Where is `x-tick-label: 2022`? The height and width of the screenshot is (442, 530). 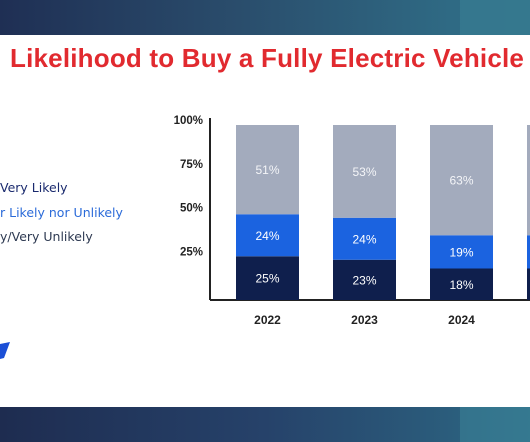
x-tick-label: 2022 is located at coordinates (267, 320).